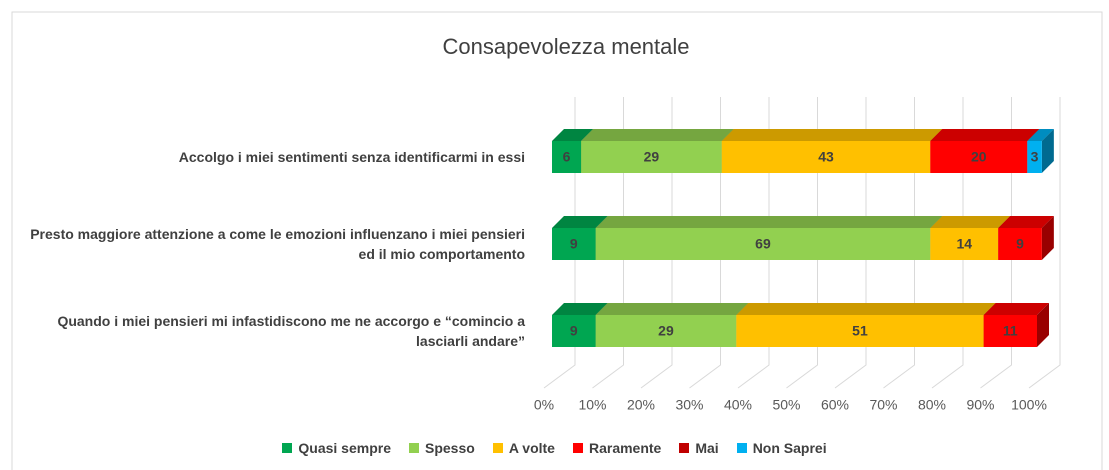 This screenshot has width=1109, height=470. I want to click on data-label: 20, so click(979, 157).